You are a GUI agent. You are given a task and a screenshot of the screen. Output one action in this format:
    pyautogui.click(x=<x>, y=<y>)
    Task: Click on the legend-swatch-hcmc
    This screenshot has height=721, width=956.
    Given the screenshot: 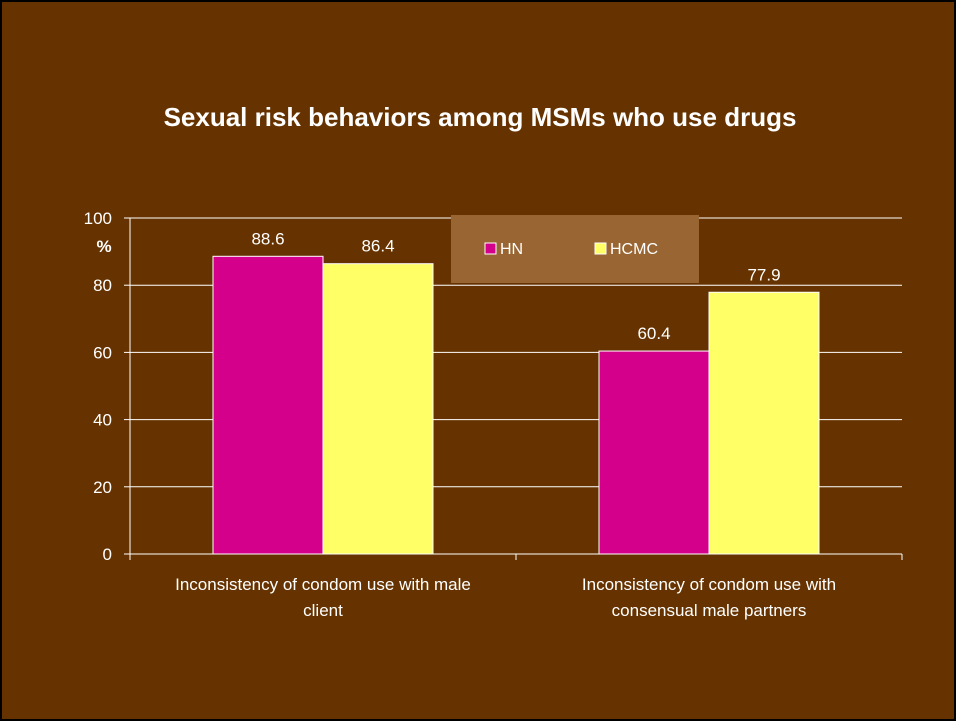 What is the action you would take?
    pyautogui.click(x=600, y=248)
    